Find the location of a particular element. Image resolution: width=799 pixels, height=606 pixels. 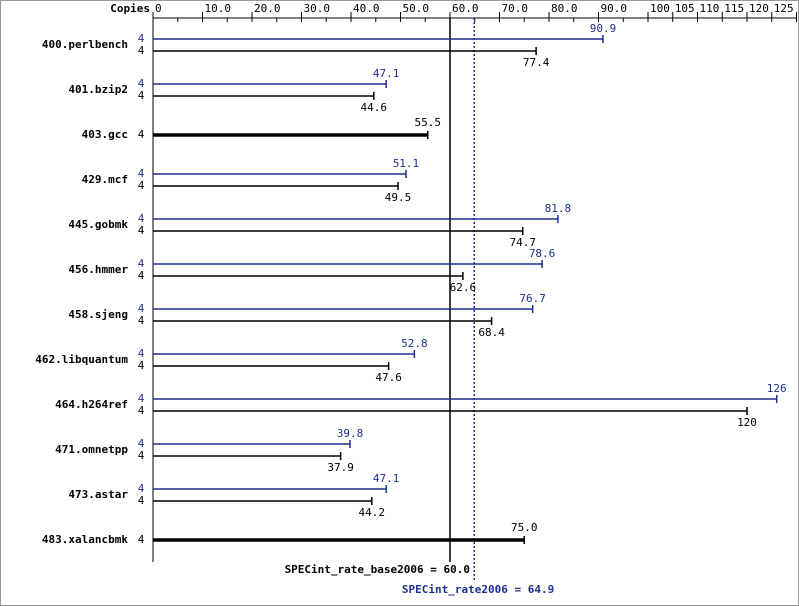

value-label: 76.7 is located at coordinates (532, 298).